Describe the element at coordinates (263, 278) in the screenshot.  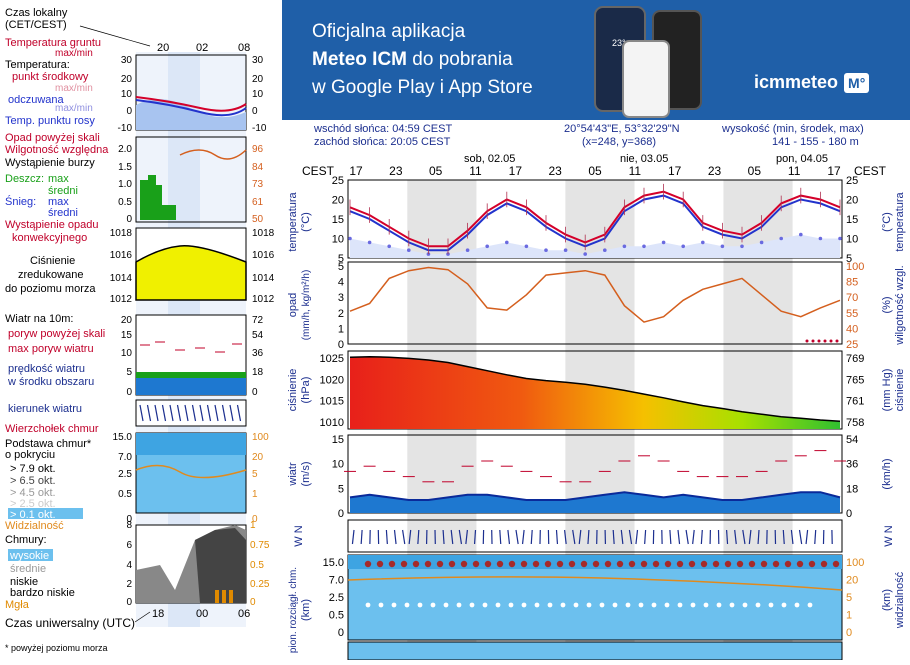
I see `legend-press-rt-2: 1014` at that location.